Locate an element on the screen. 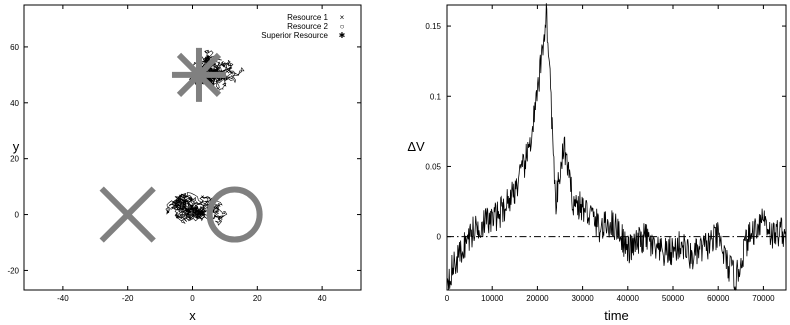  left-x-tick-label: 20 is located at coordinates (257, 298).